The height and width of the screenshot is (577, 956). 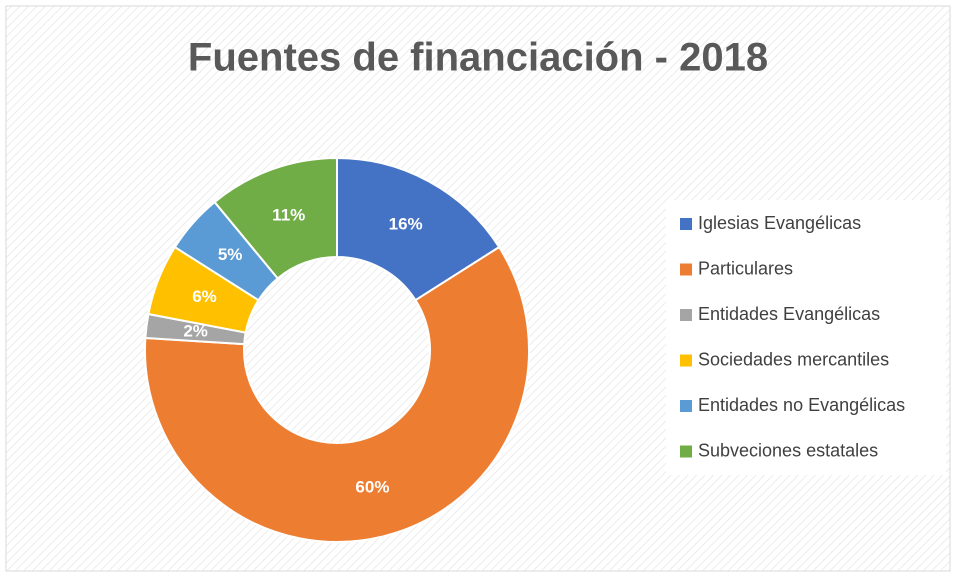 I want to click on legend-label: Subveciones estatales, so click(x=788, y=450).